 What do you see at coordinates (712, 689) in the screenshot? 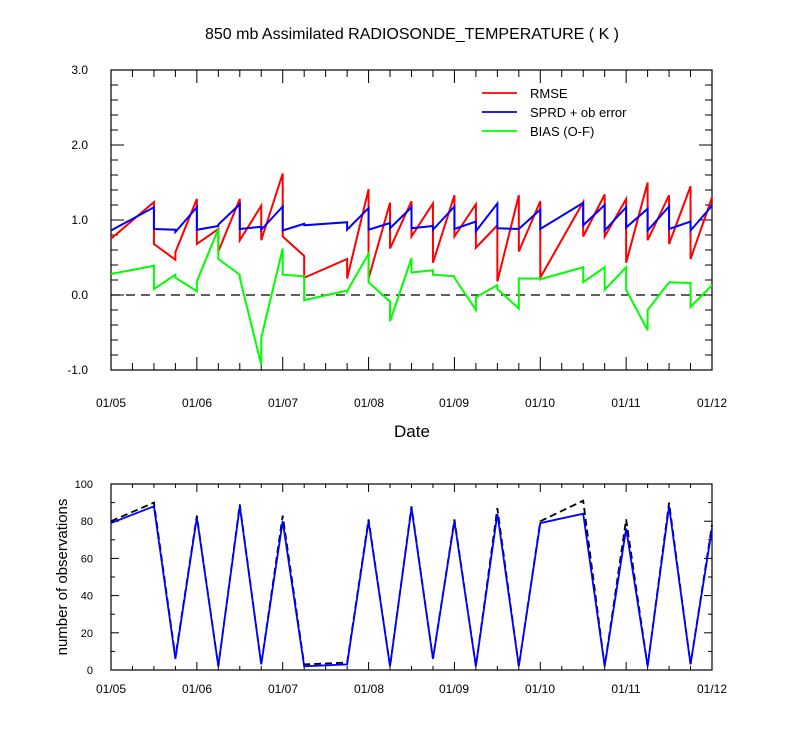
I see `bottom-x-tick-label: 01/12` at bounding box center [712, 689].